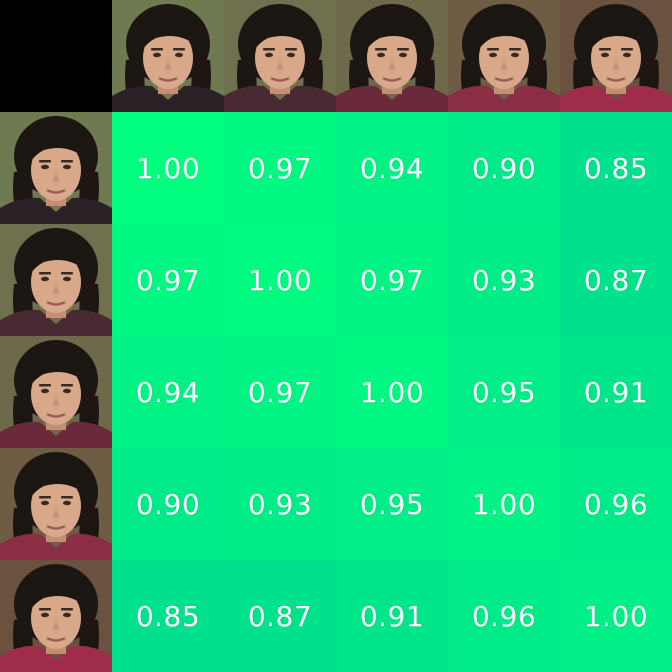 The width and height of the screenshot is (672, 672). What do you see at coordinates (56, 56) in the screenshot?
I see `corner-blank` at bounding box center [56, 56].